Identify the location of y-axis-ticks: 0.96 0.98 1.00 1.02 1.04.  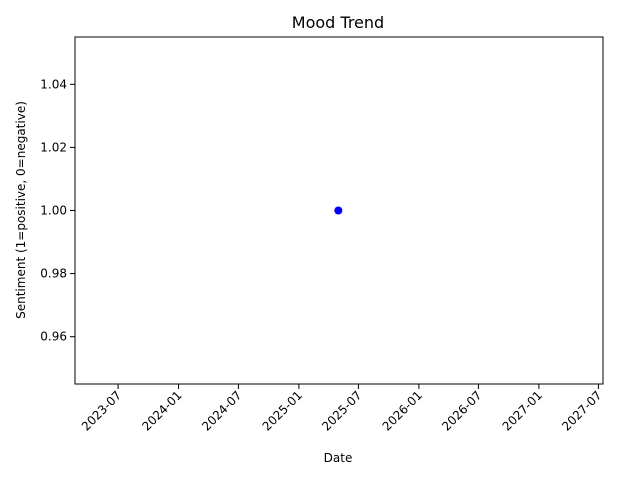
(57, 210).